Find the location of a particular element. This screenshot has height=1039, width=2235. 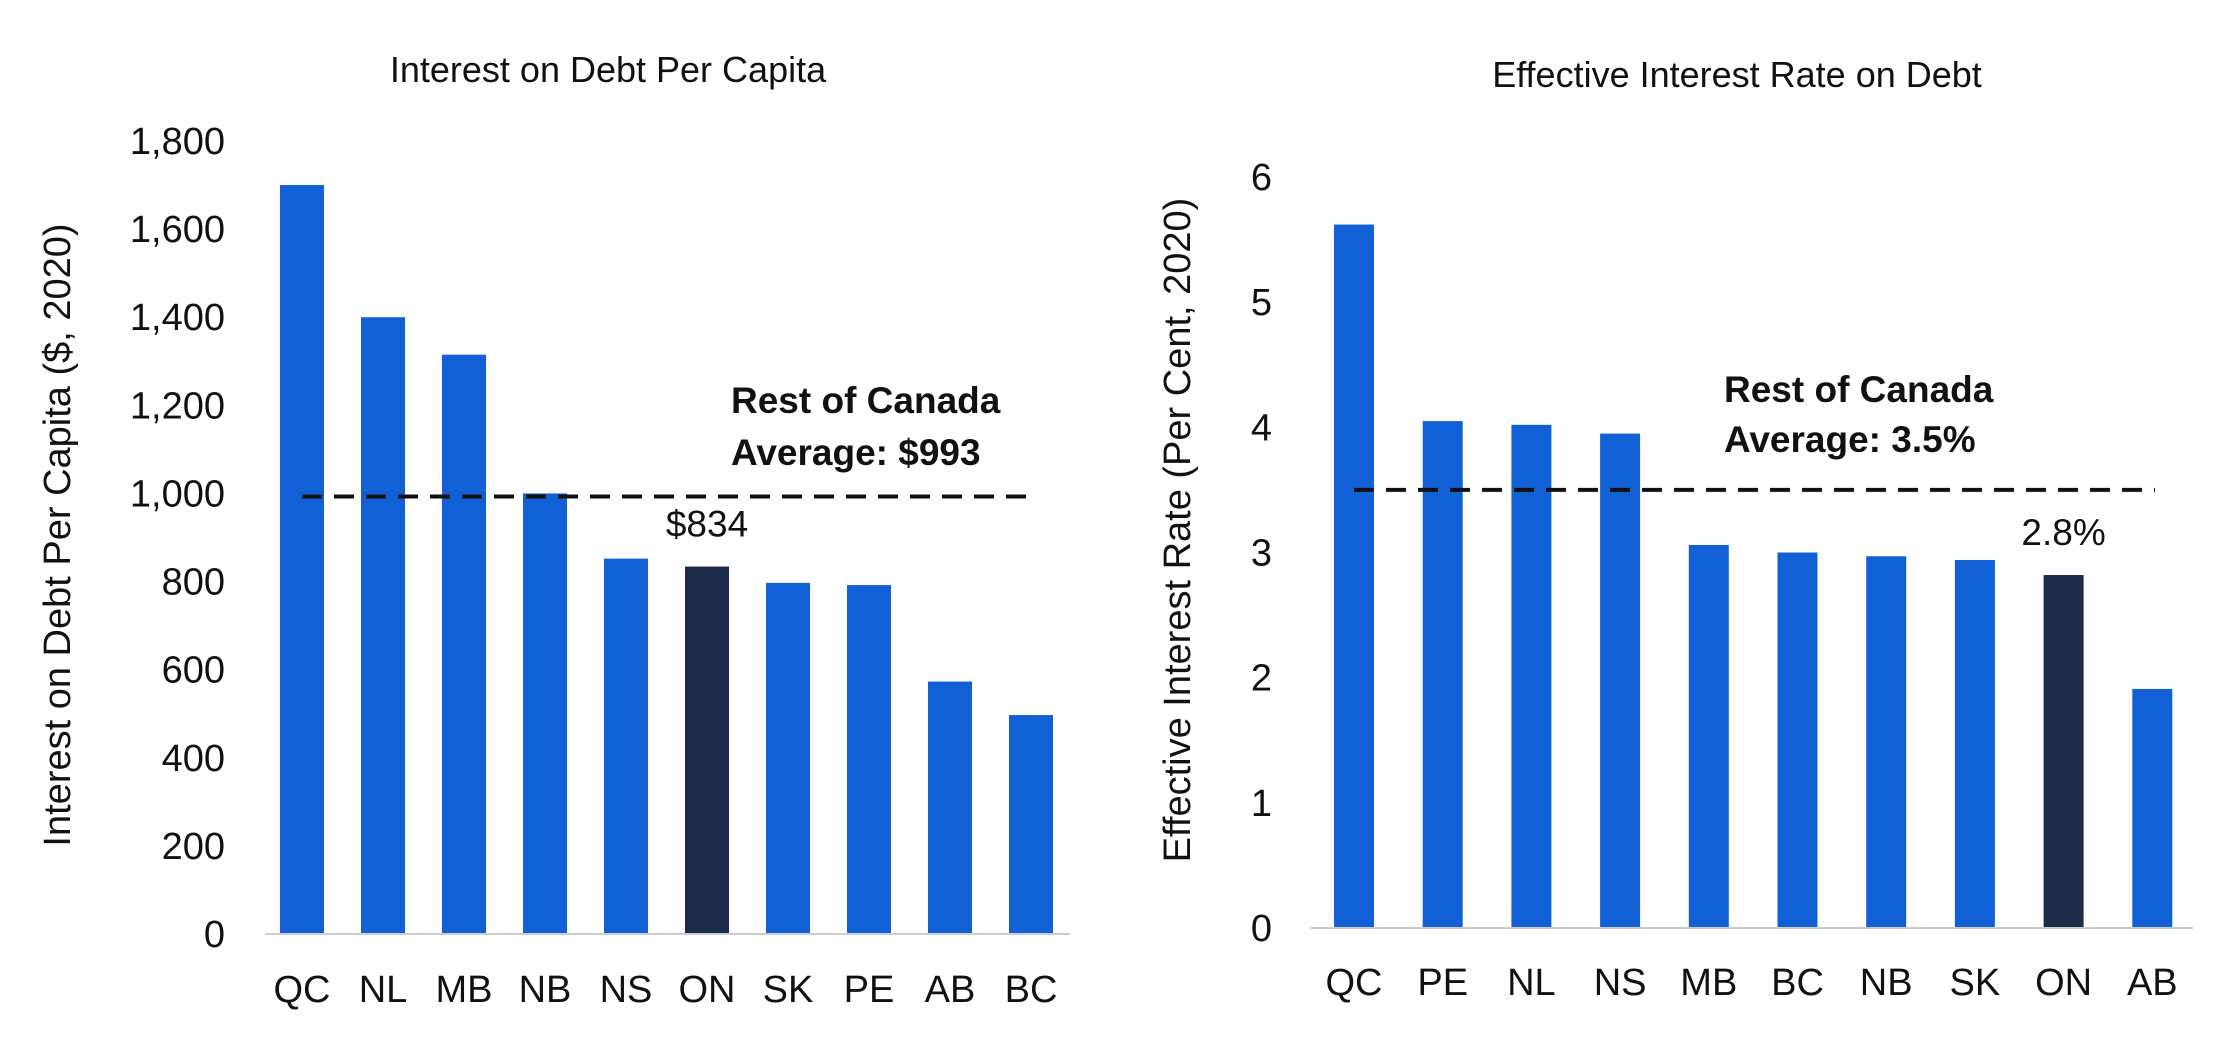

chart2-x-ticks: QC PE NL NS MB BC NB SK ON AB is located at coordinates (1752, 983).